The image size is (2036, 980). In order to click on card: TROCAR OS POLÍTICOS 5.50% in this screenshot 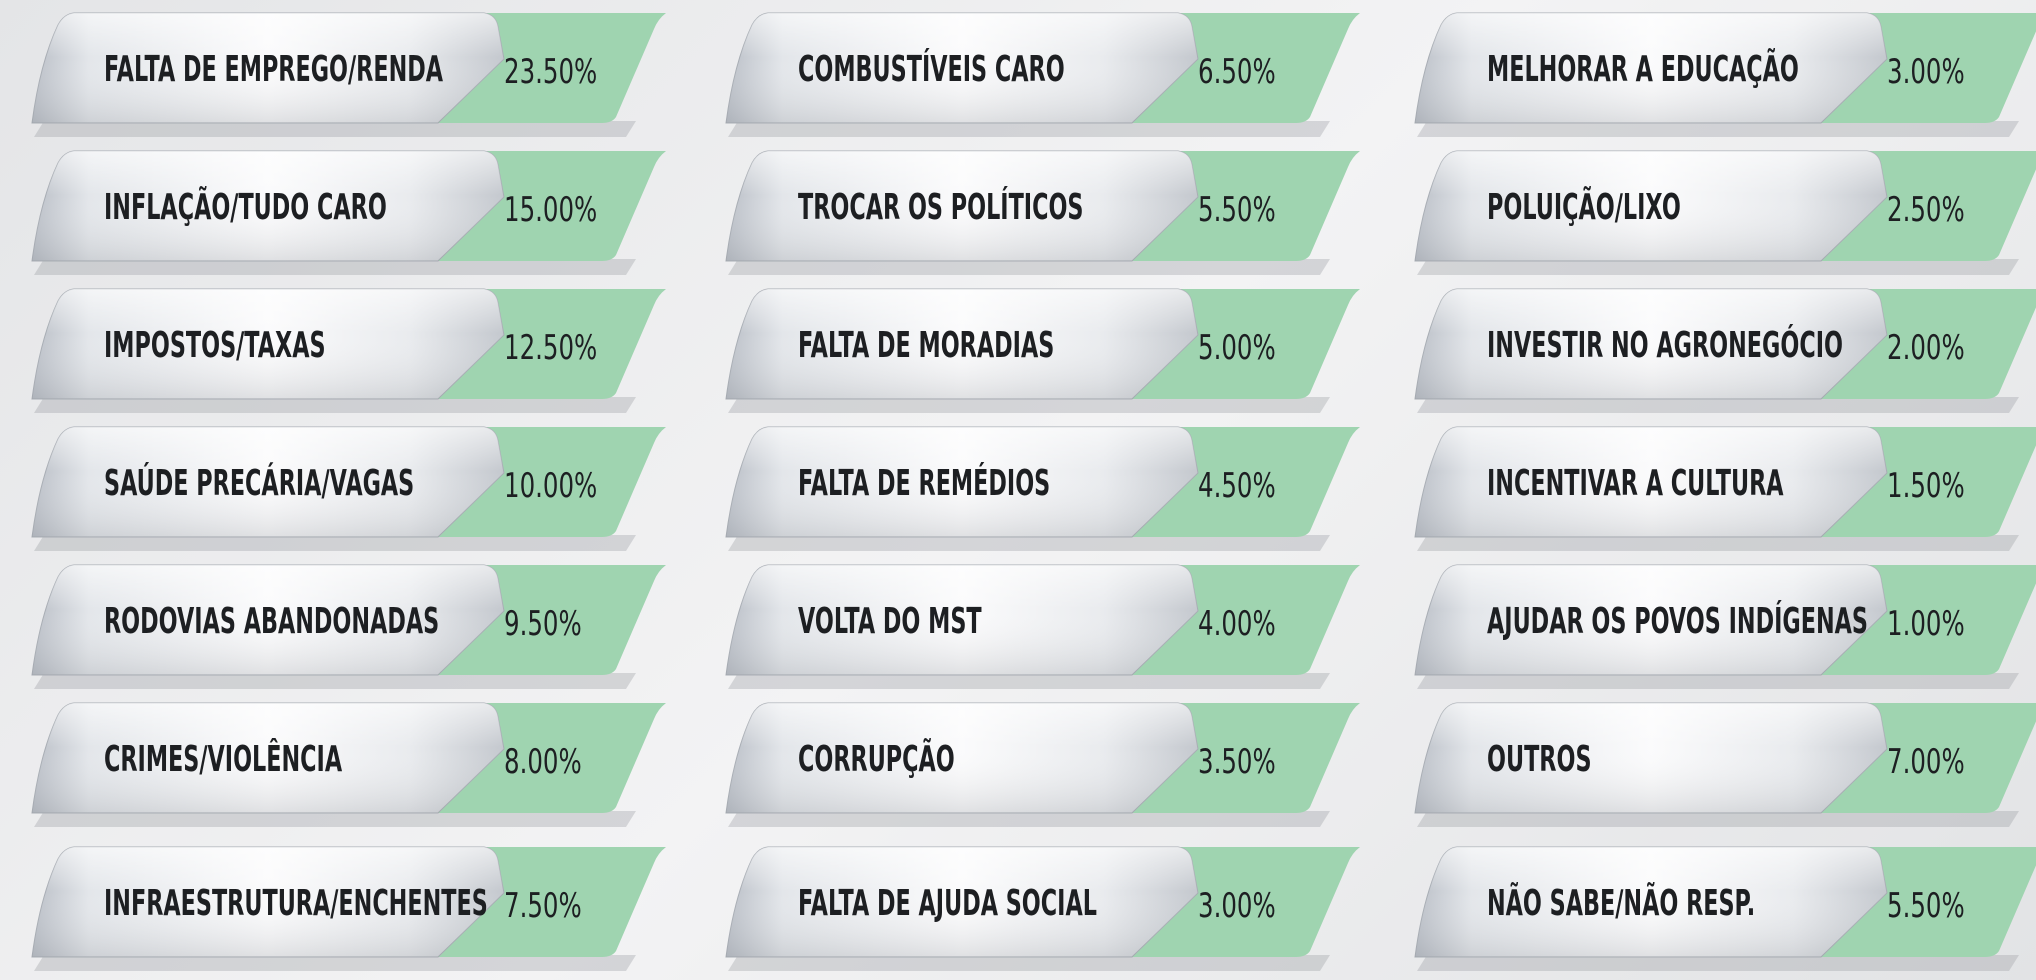, I will do `click(1042, 212)`.